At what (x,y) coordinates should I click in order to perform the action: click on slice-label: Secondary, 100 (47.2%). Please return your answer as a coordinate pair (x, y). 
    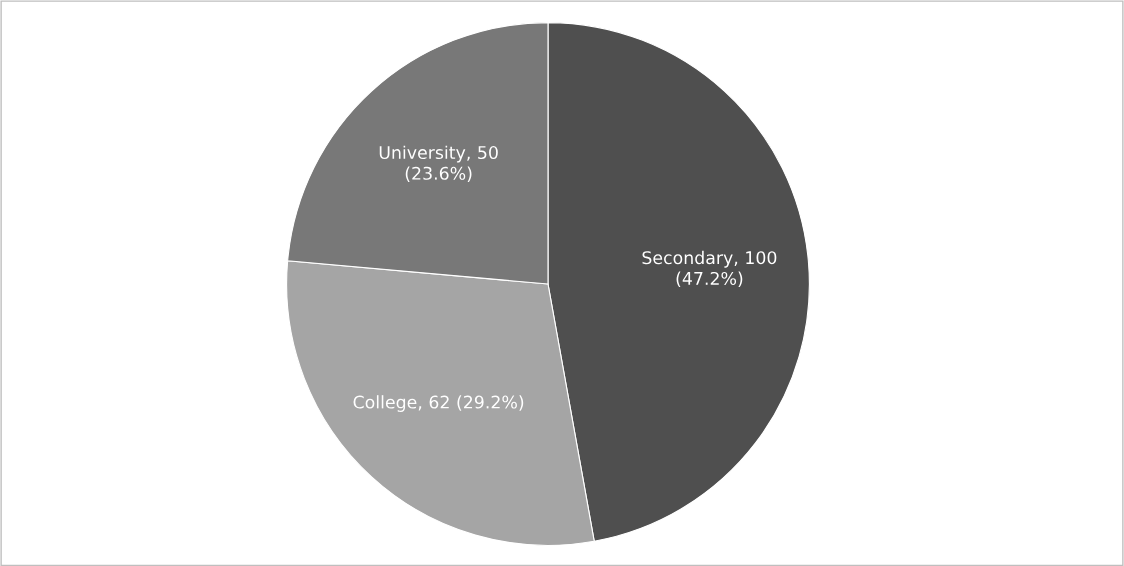
    Looking at the image, I should click on (709, 269).